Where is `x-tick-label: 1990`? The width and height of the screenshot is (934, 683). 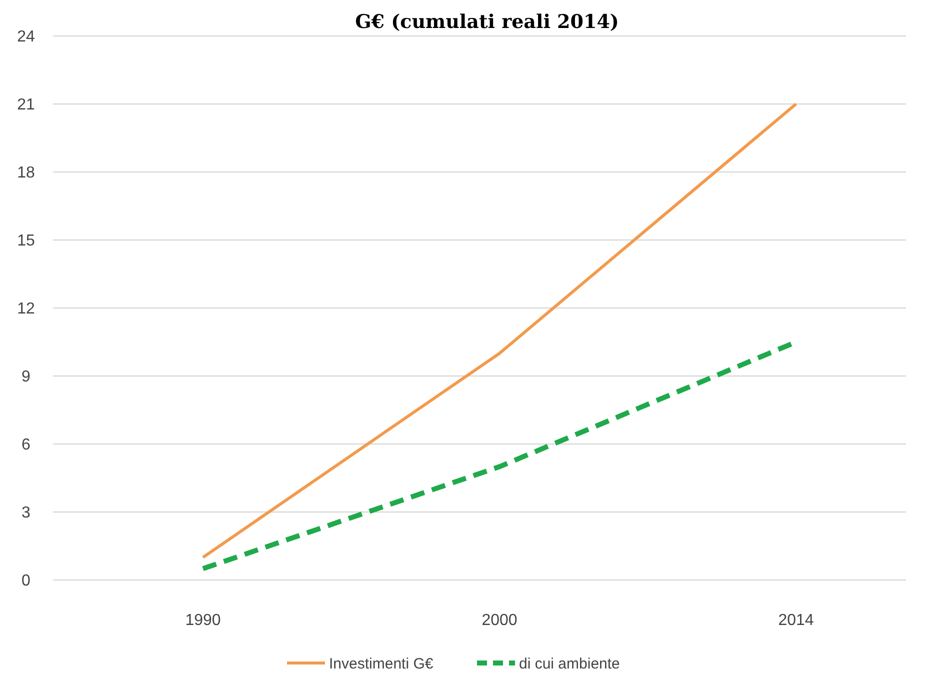
x-tick-label: 1990 is located at coordinates (203, 620).